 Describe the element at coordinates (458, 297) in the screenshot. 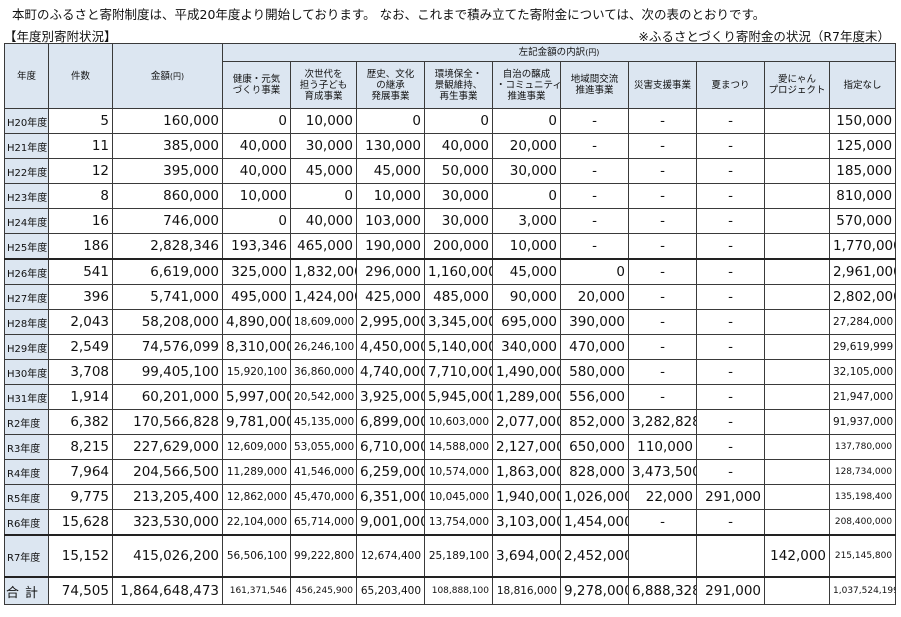

I see `value-cell: 485,000` at that location.